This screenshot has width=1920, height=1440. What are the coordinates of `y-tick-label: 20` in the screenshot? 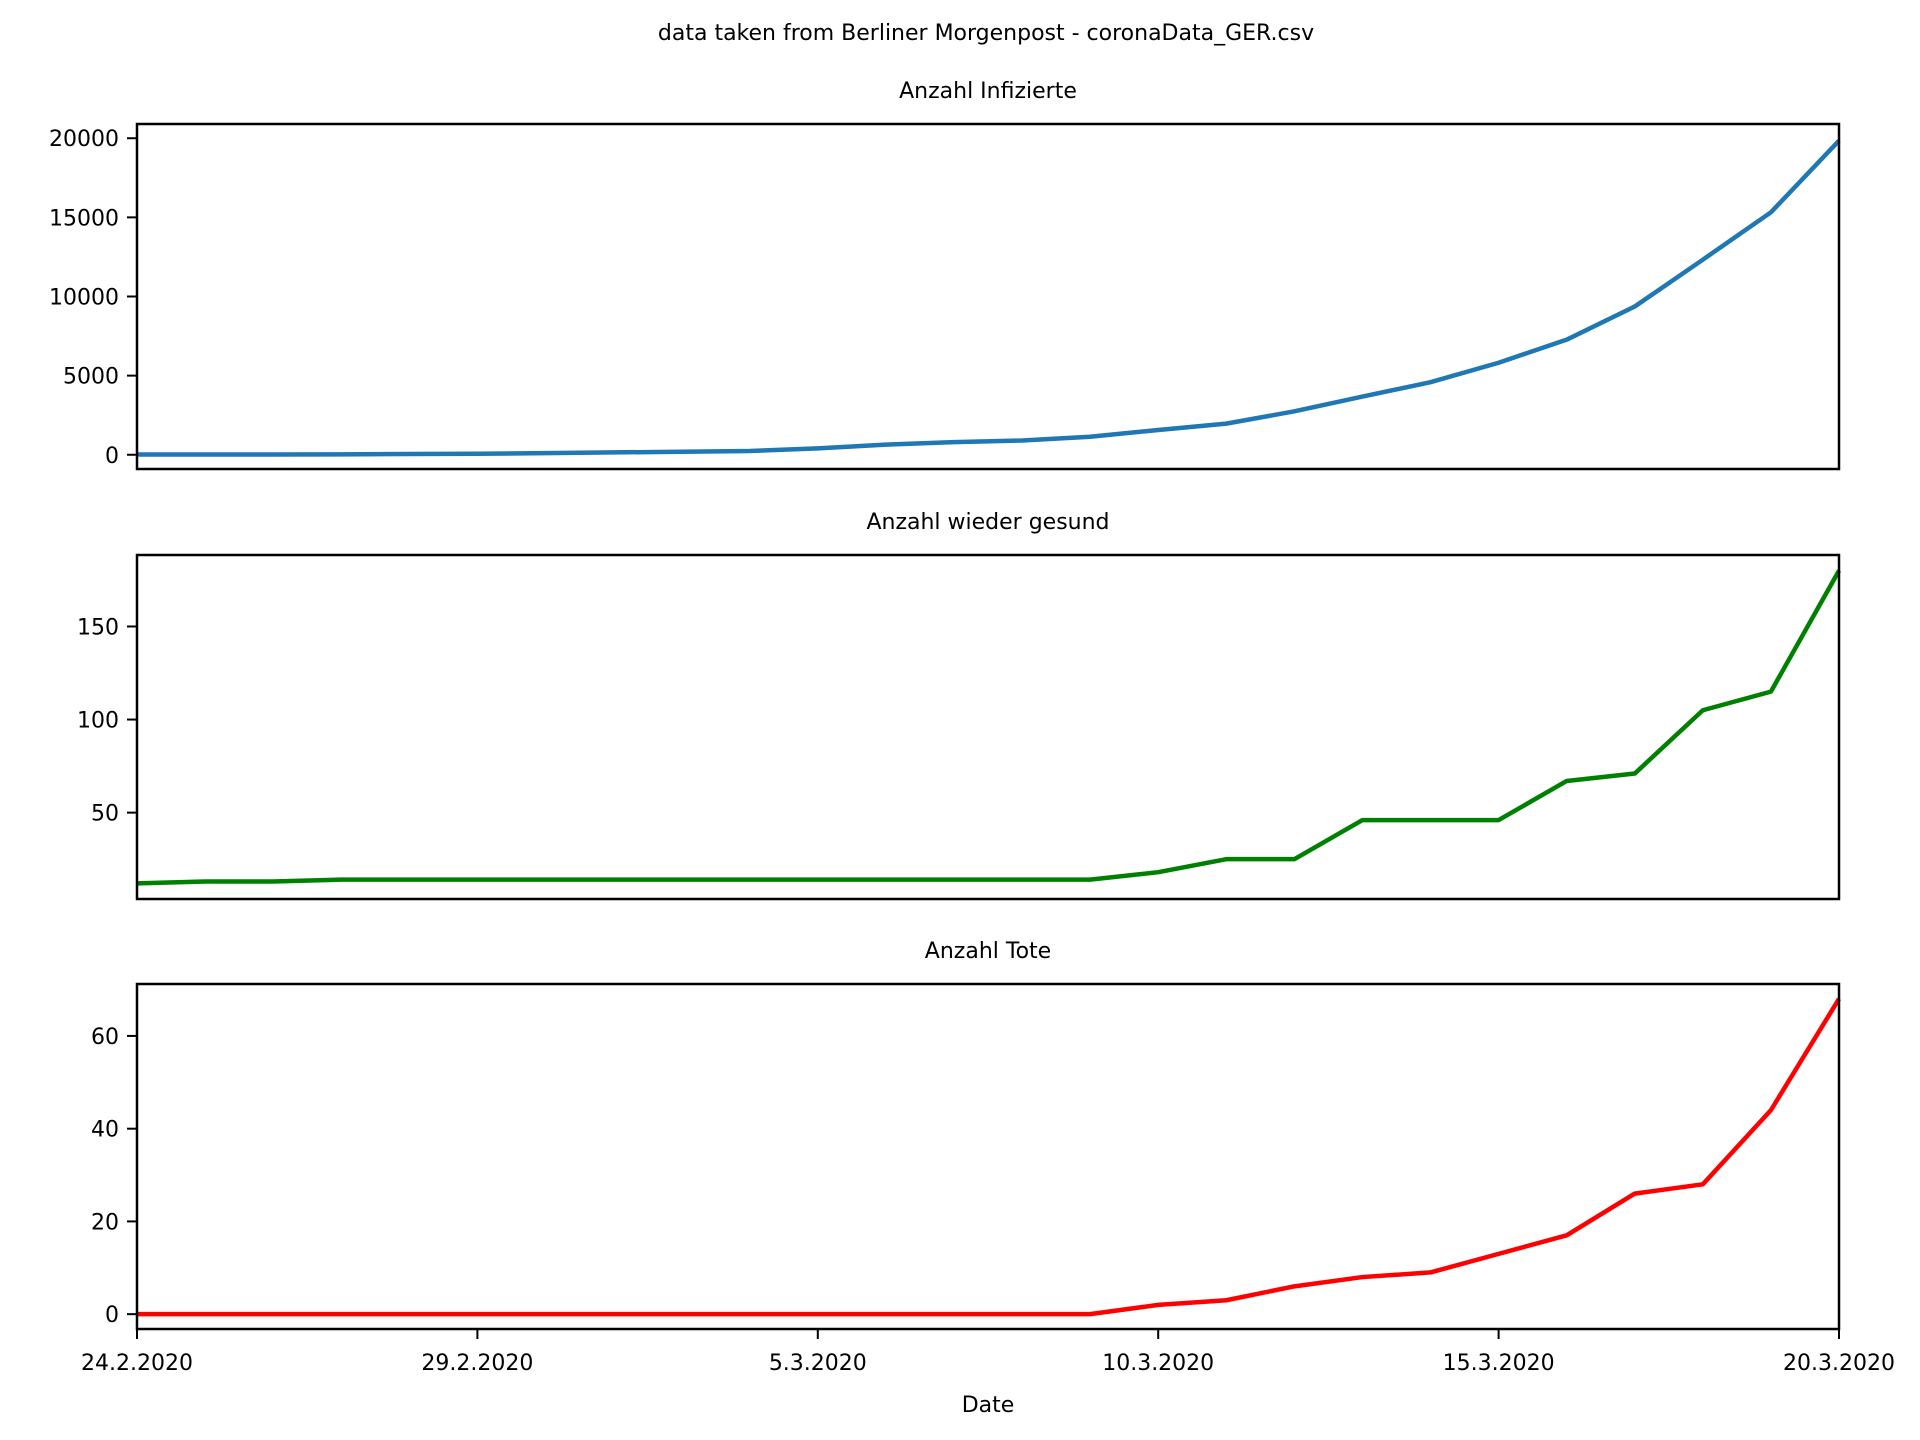 It's located at (105, 1222).